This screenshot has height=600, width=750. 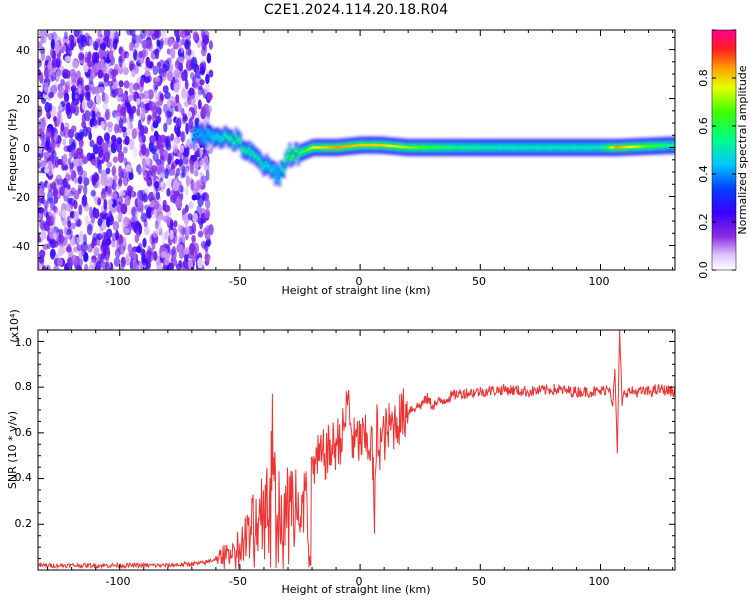 I want to click on y-tick-label: 1.0, so click(x=24, y=342).